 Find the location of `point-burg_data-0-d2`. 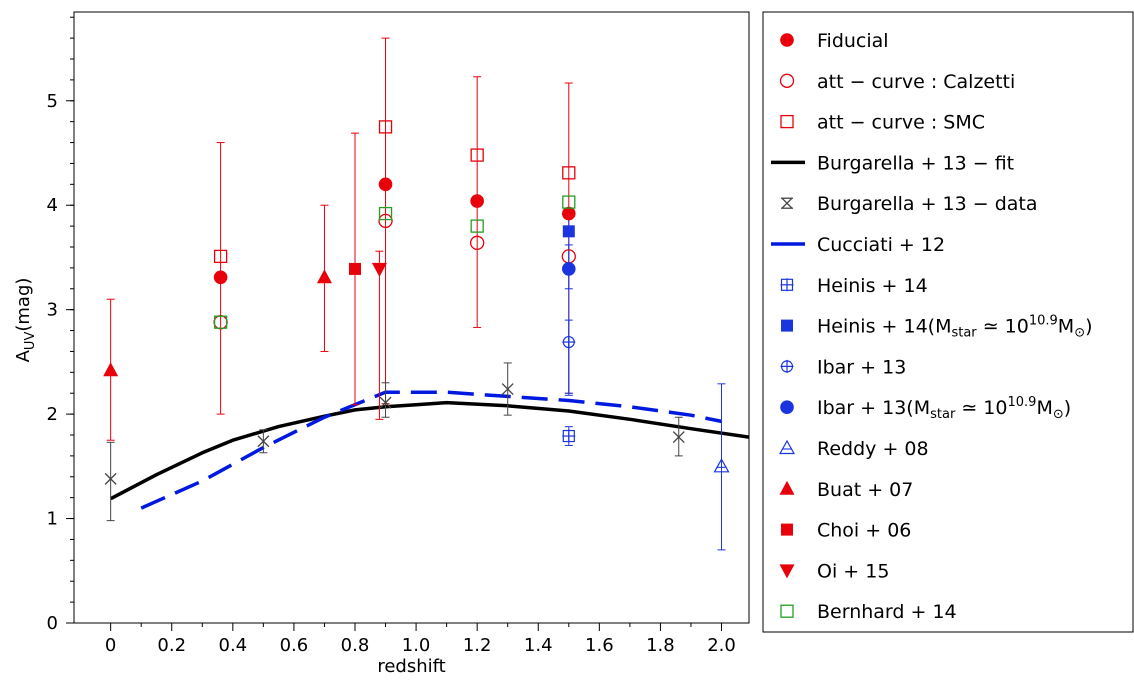

point-burg_data-0-d2 is located at coordinates (110, 478).